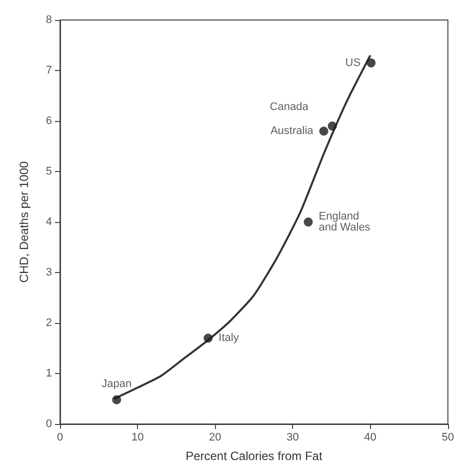 Image resolution: width=457 pixels, height=472 pixels. What do you see at coordinates (49, 172) in the screenshot?
I see `y-tick-label: 5` at bounding box center [49, 172].